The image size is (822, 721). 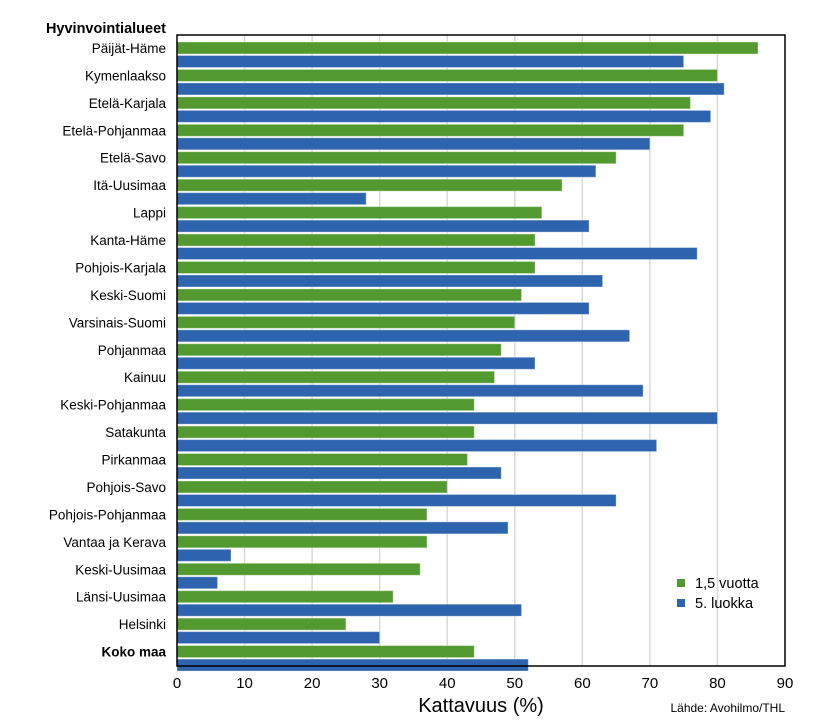 I want to click on category-label: Vantaa ja Kerava, so click(x=114, y=542).